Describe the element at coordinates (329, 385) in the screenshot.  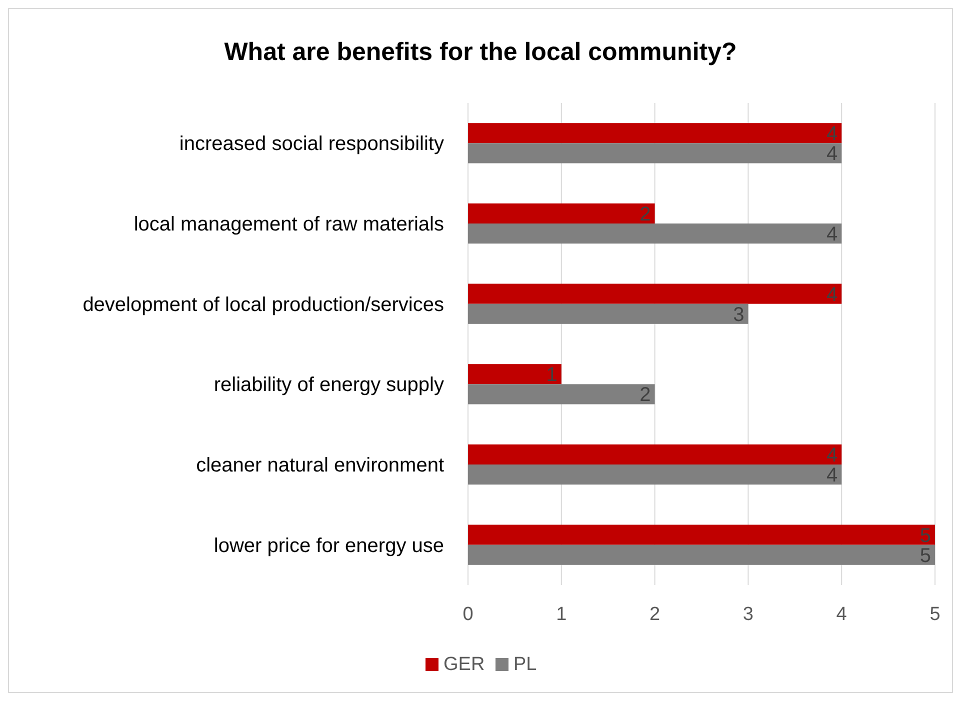
I see `y-tick-label: reliability of energy supply` at that location.